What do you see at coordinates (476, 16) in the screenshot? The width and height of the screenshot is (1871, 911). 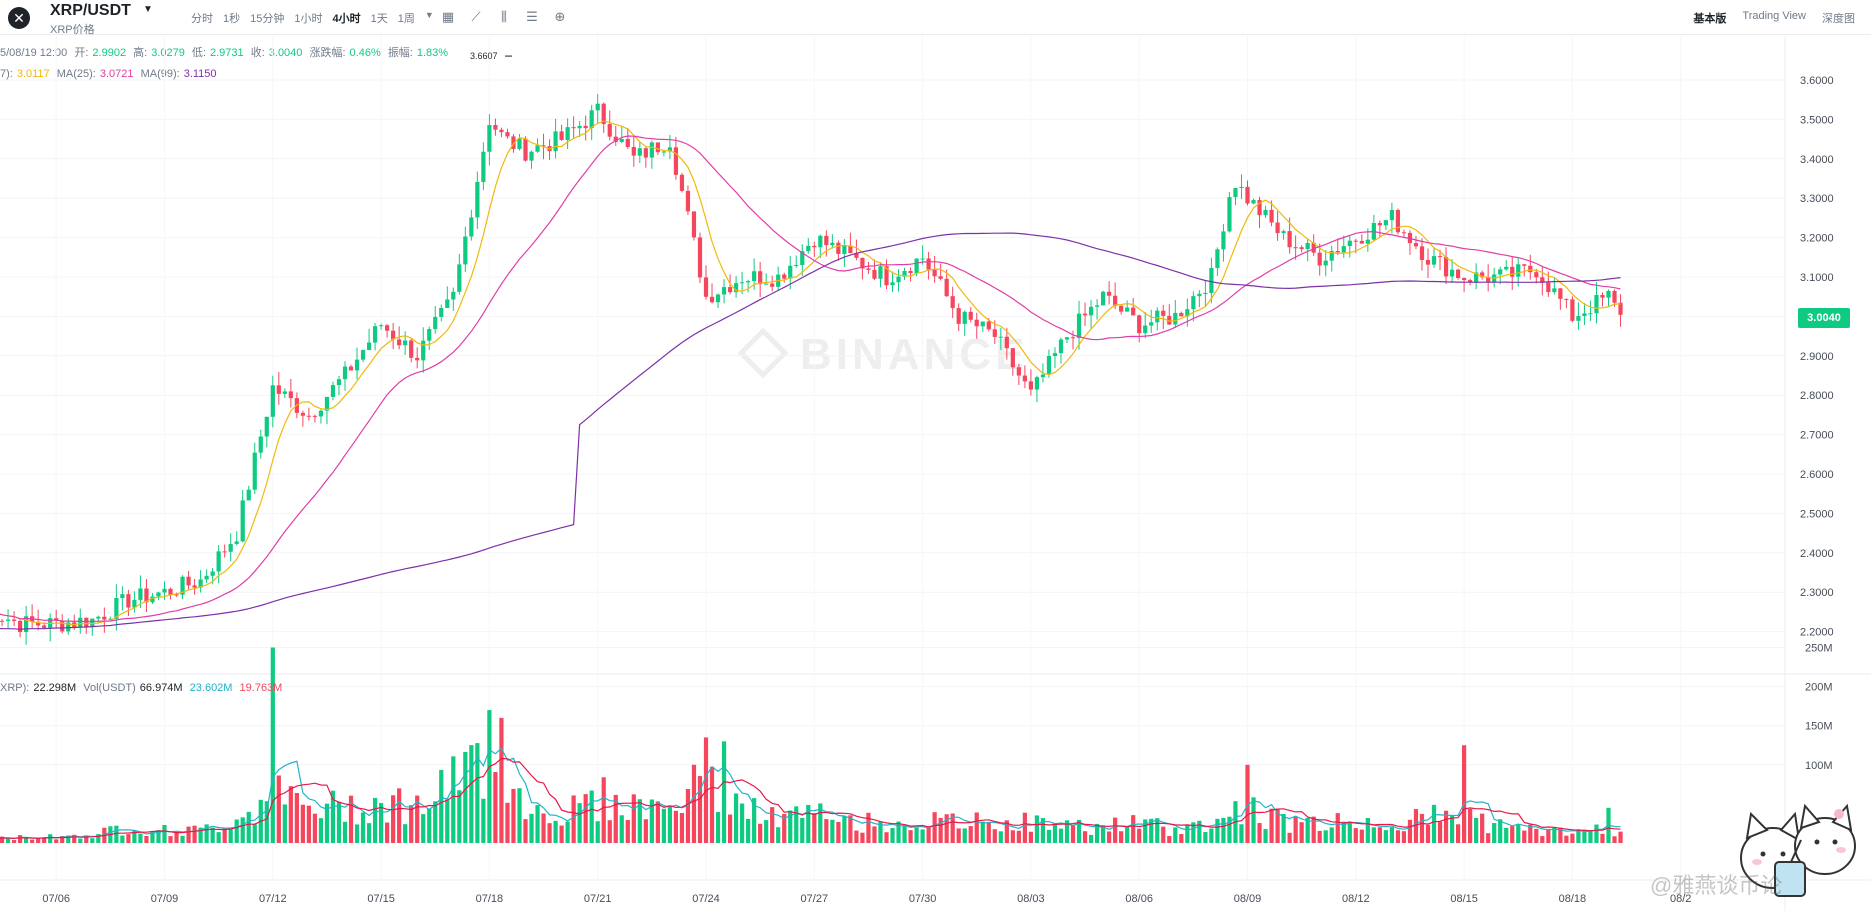 I see `indicator-icon: ⟋` at bounding box center [476, 16].